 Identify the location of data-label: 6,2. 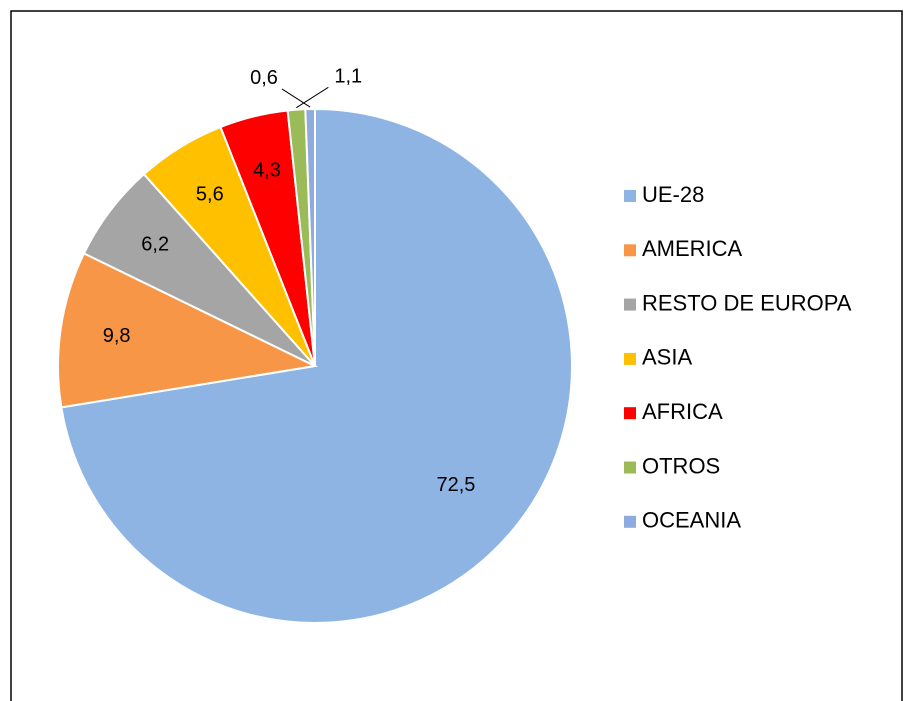
(155, 244).